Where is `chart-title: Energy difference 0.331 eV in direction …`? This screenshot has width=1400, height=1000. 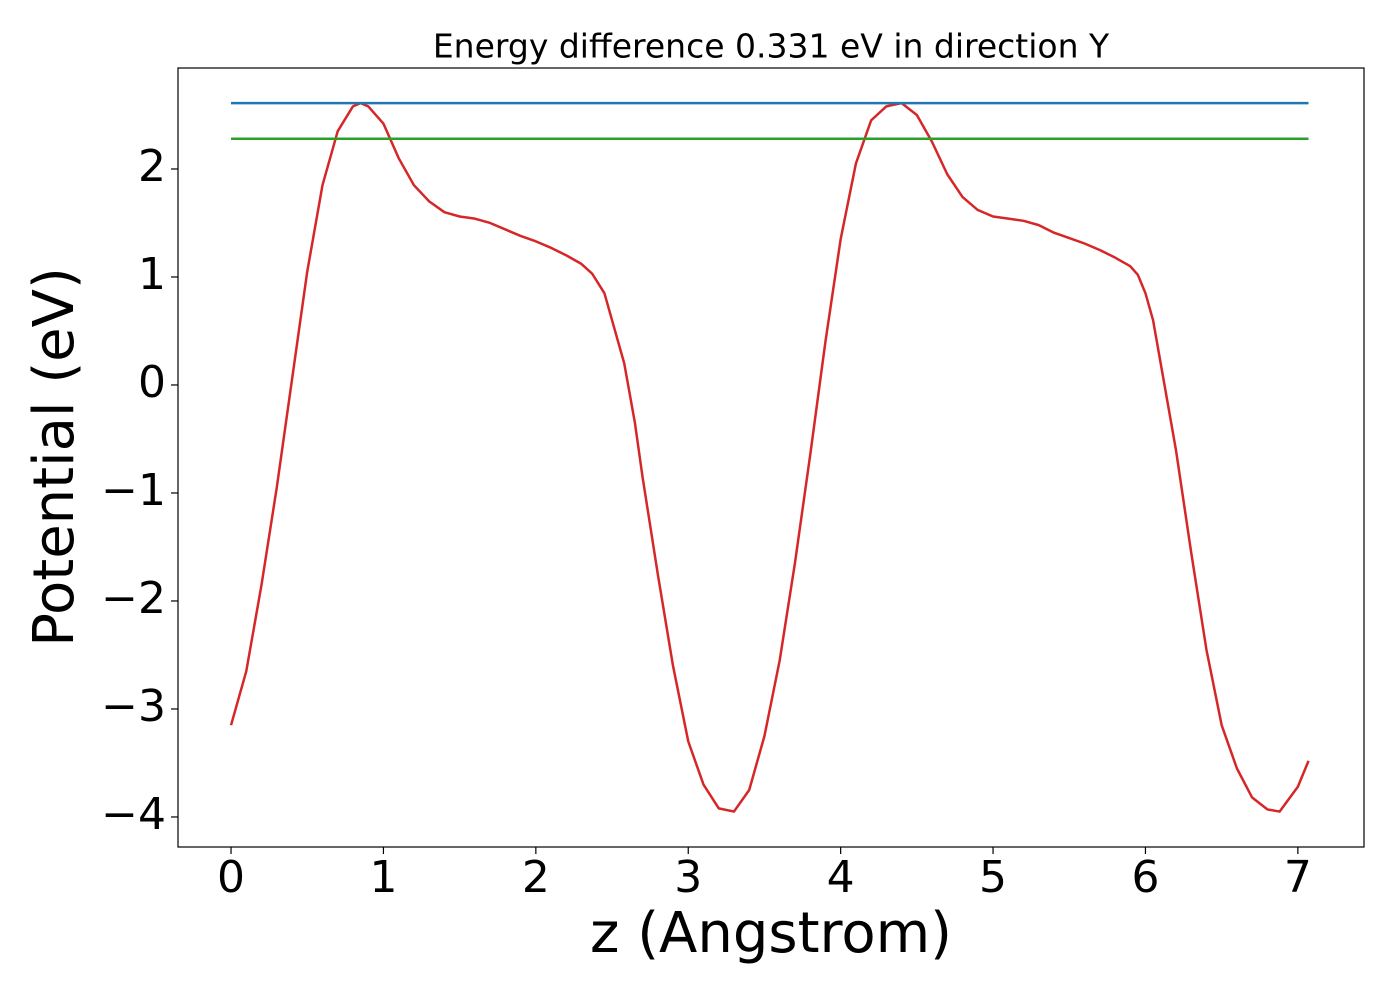
chart-title: Energy difference 0.331 eV in direction … is located at coordinates (771, 46).